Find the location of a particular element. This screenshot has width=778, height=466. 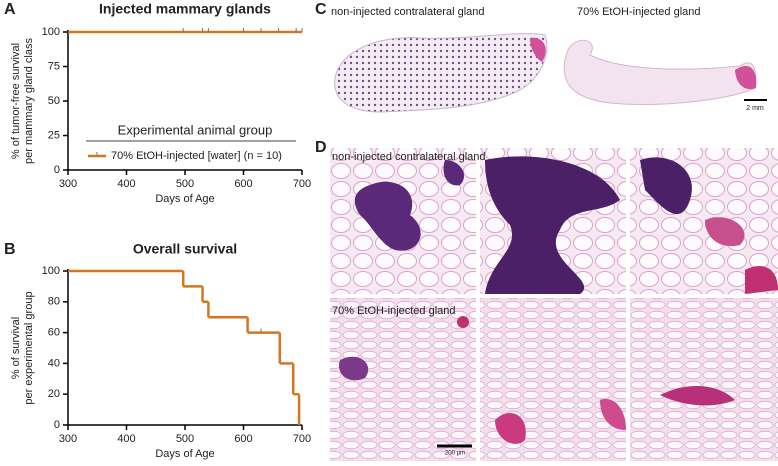

y-axis-label: % of survival is located at coordinates (16, 348).